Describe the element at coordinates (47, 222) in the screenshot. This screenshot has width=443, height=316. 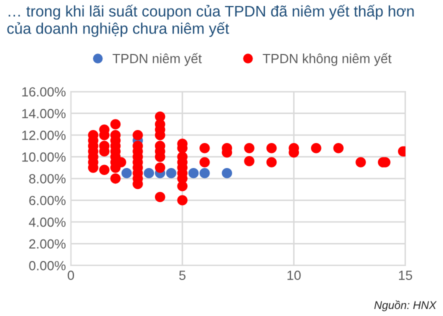
I see `y-tick-label: 4.00%` at that location.